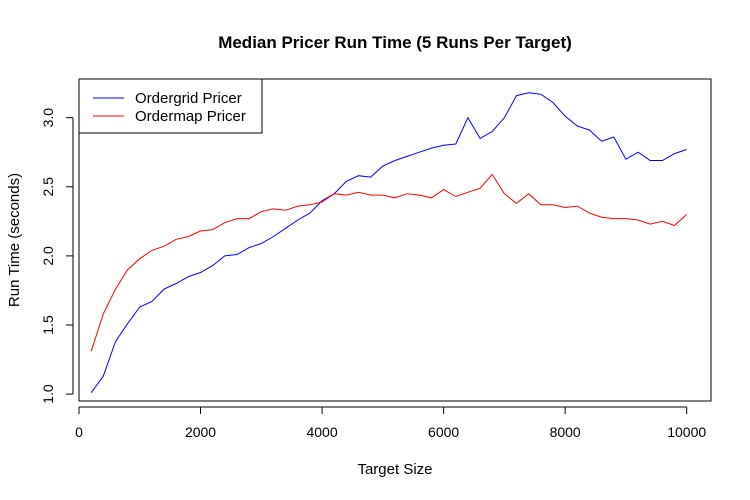  Describe the element at coordinates (48, 256) in the screenshot. I see `y-tick-label: 2.0` at that location.